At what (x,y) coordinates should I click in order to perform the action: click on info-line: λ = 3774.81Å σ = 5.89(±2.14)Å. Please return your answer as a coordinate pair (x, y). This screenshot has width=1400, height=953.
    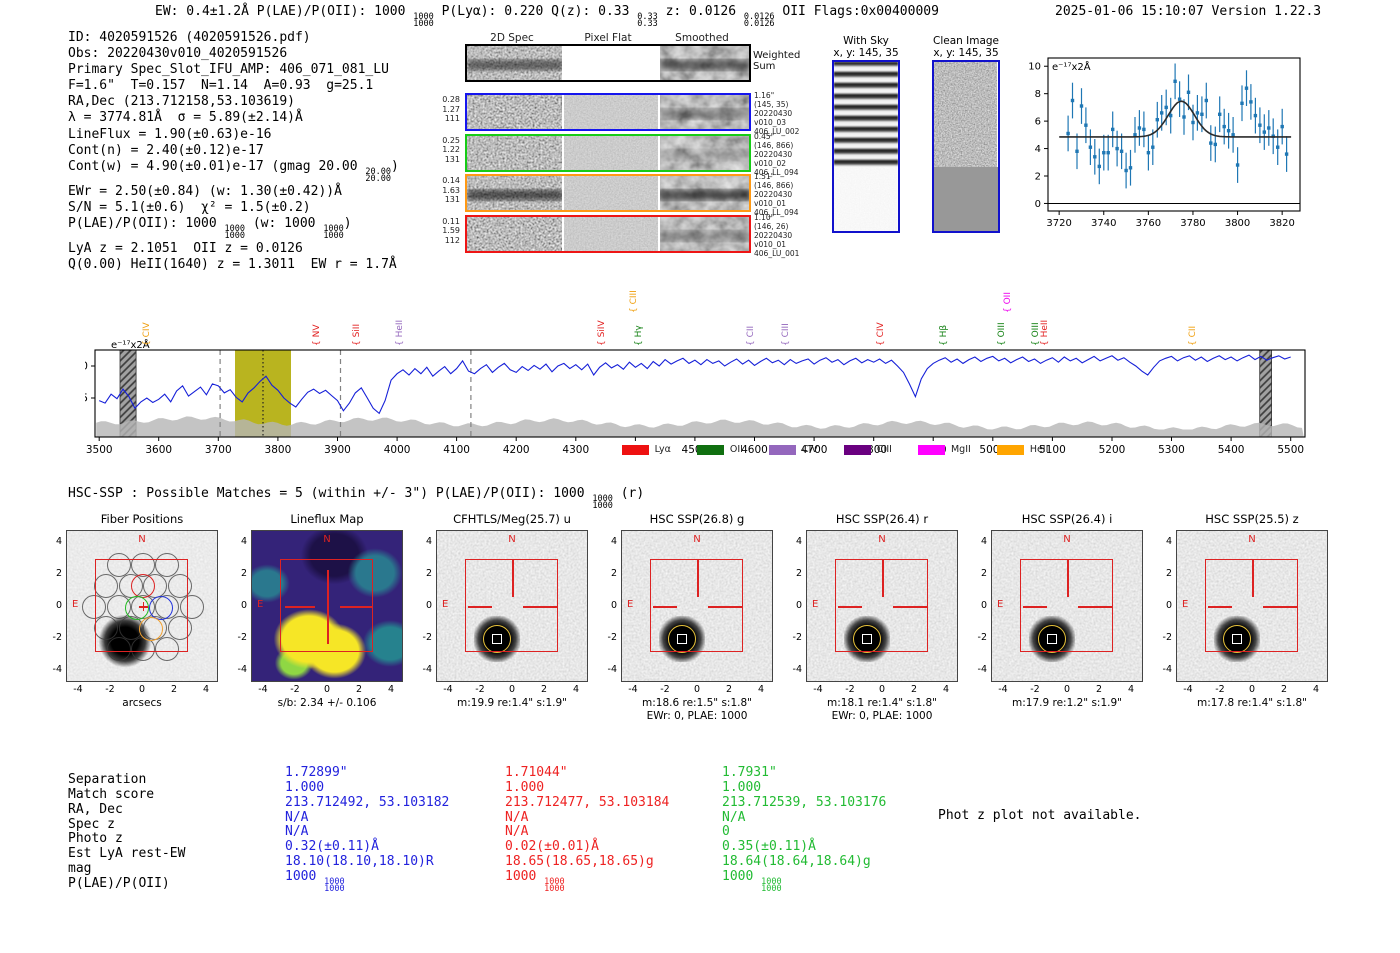
    Looking at the image, I should click on (233, 118).